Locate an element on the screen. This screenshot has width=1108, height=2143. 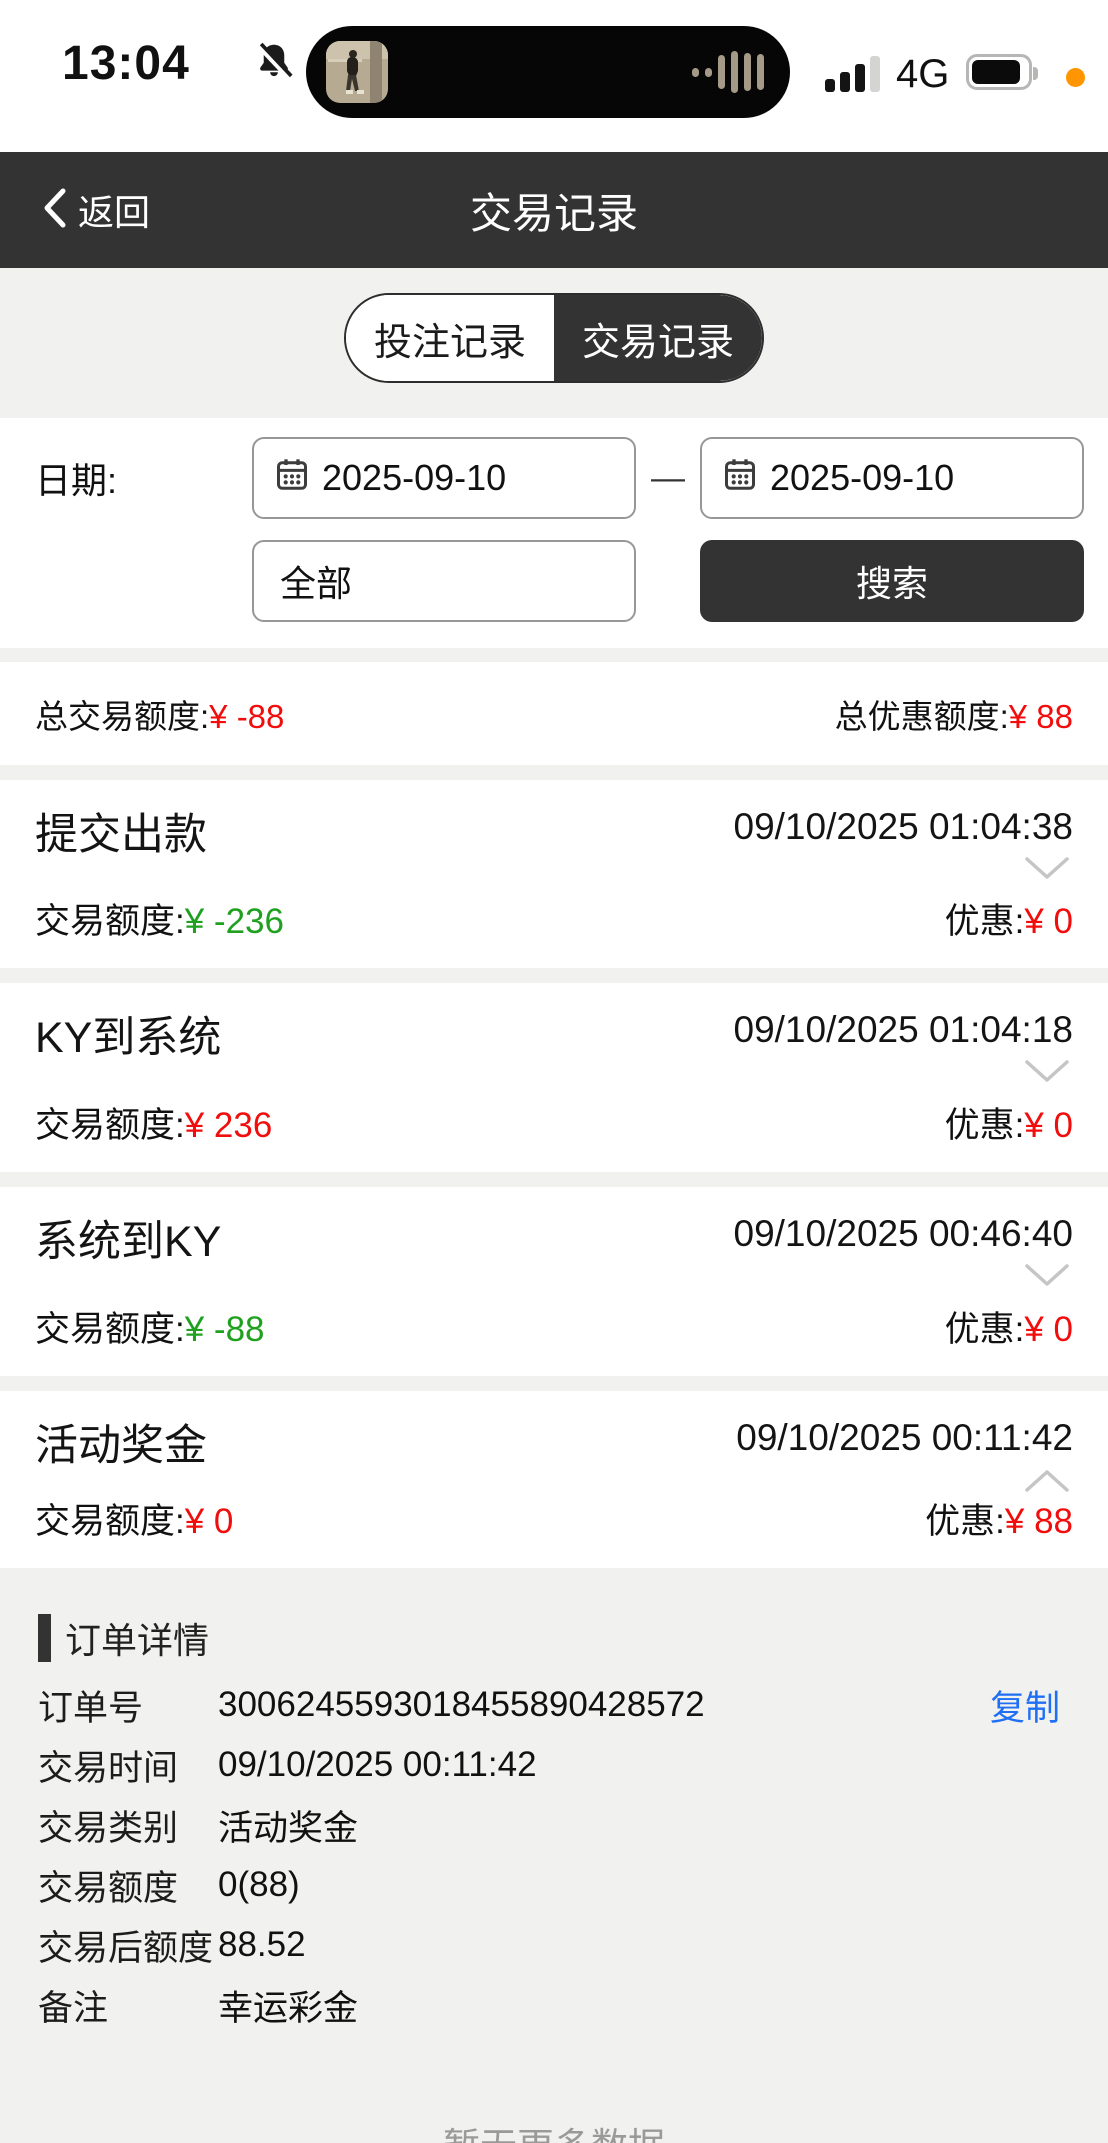
transaction-type: 提交出款 is located at coordinates (121, 835).